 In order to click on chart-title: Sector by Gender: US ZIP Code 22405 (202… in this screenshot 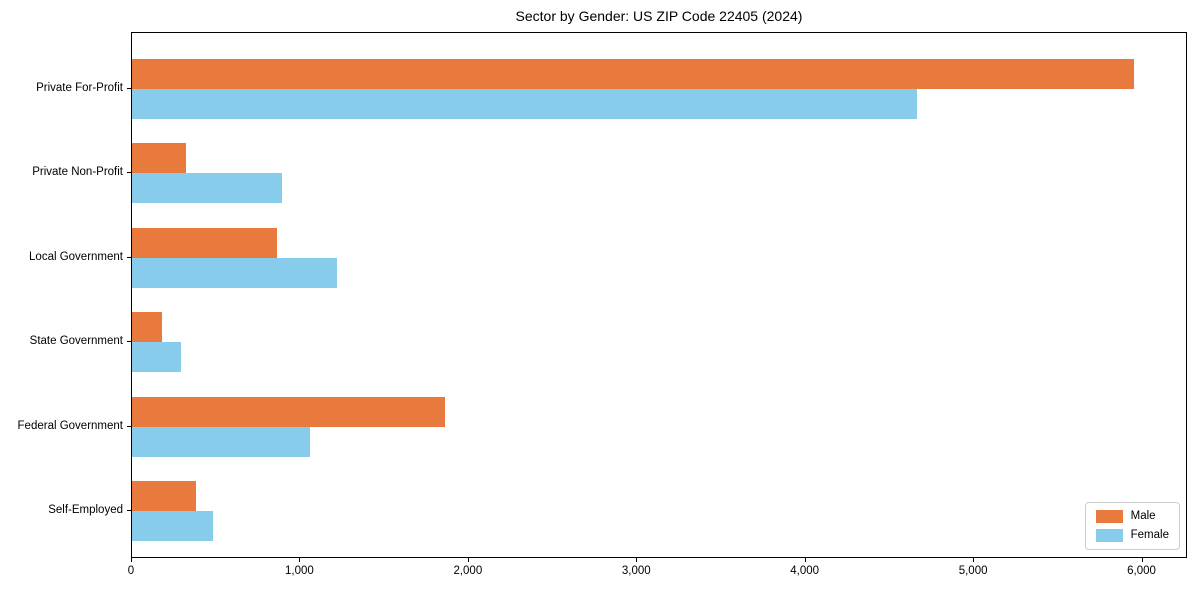, I will do `click(659, 16)`.